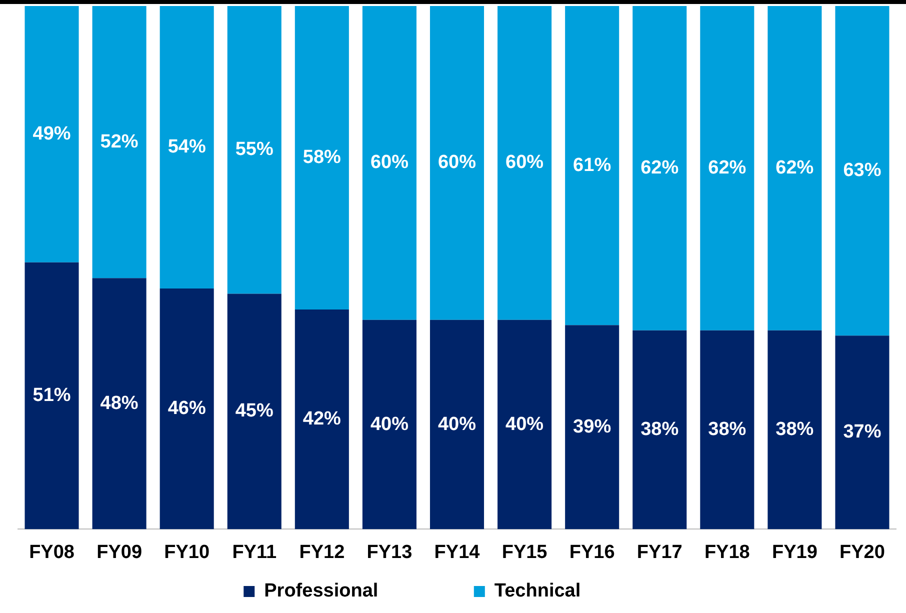 The height and width of the screenshot is (613, 906). I want to click on data-label: 45%, so click(254, 411).